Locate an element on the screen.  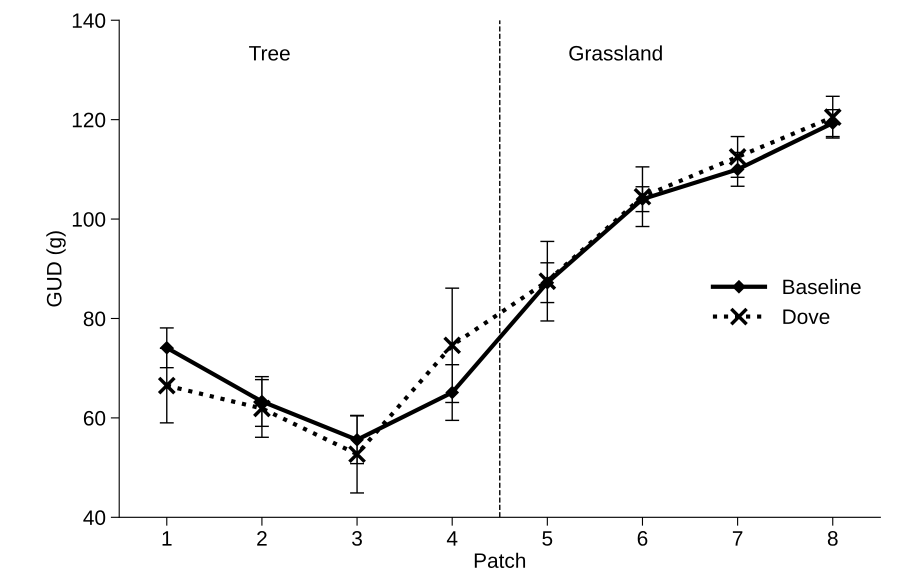
x-tick-label: 3 is located at coordinates (357, 538).